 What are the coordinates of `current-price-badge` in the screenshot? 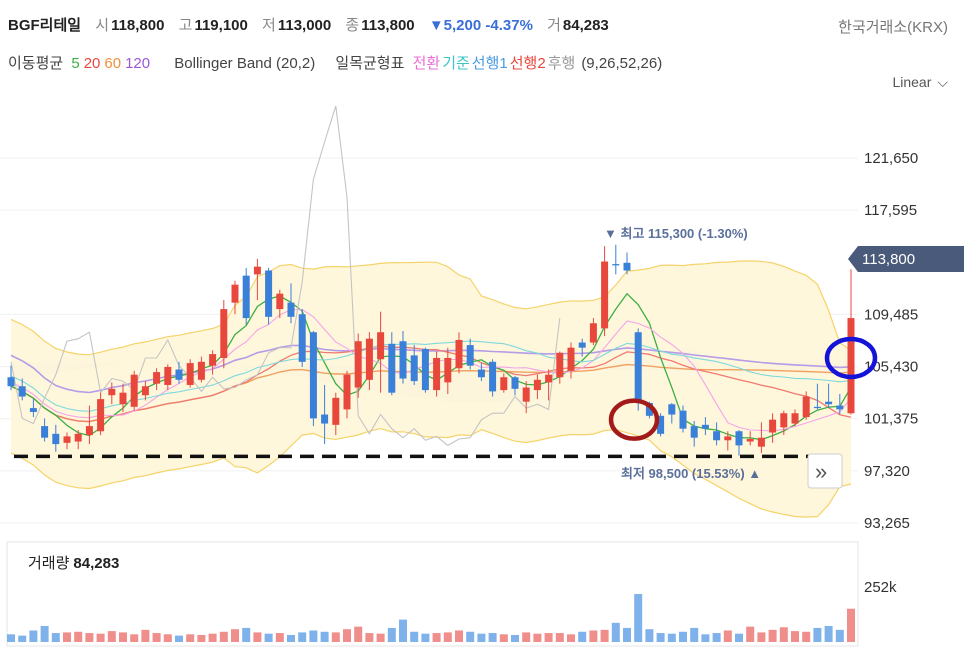 It's located at (906, 258).